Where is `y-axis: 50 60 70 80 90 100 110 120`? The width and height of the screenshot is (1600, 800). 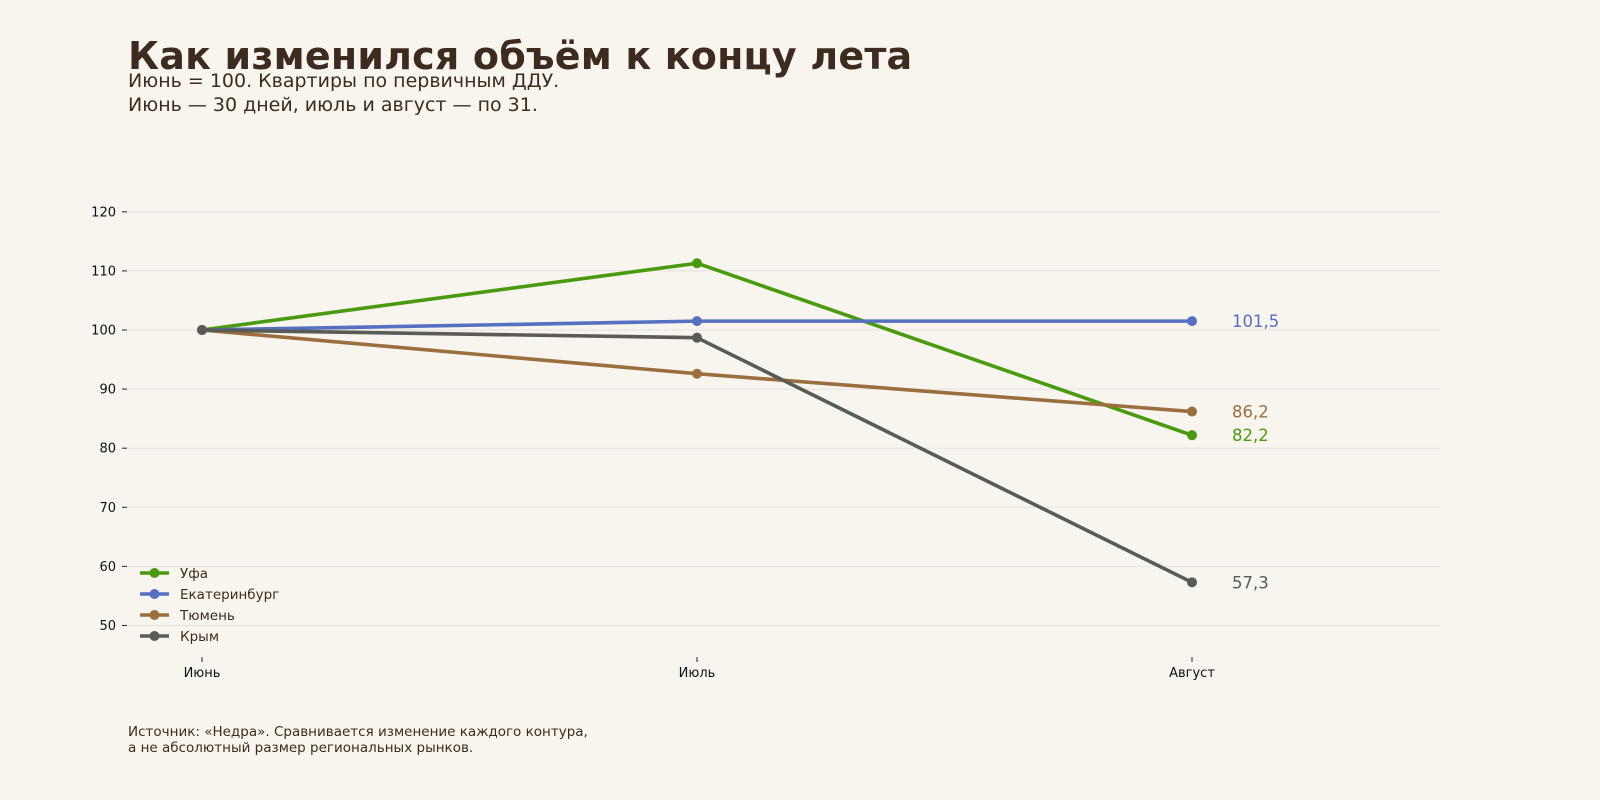 y-axis: 50 60 70 80 90 100 110 120 is located at coordinates (109, 419).